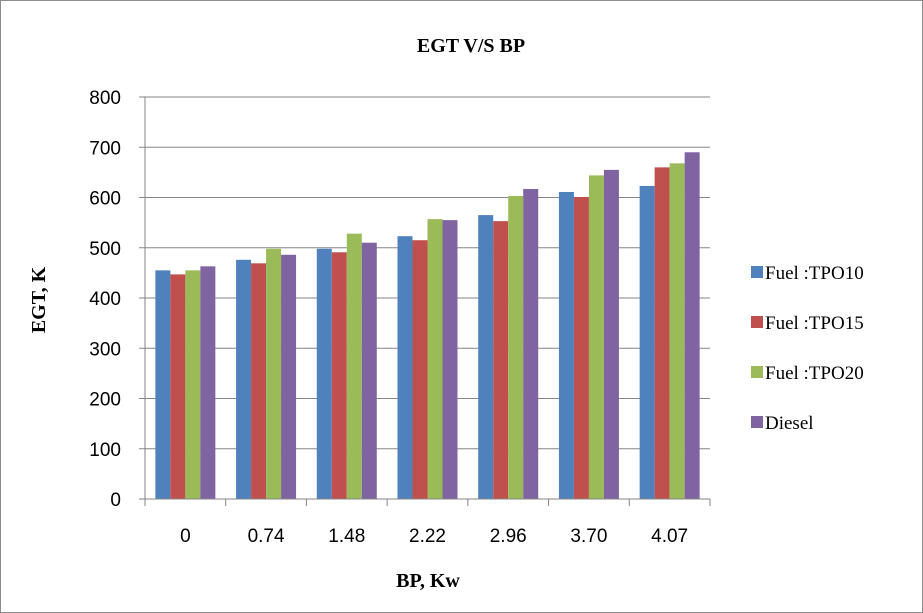  Describe the element at coordinates (588, 536) in the screenshot. I see `x-tick-label: 3.70` at that location.